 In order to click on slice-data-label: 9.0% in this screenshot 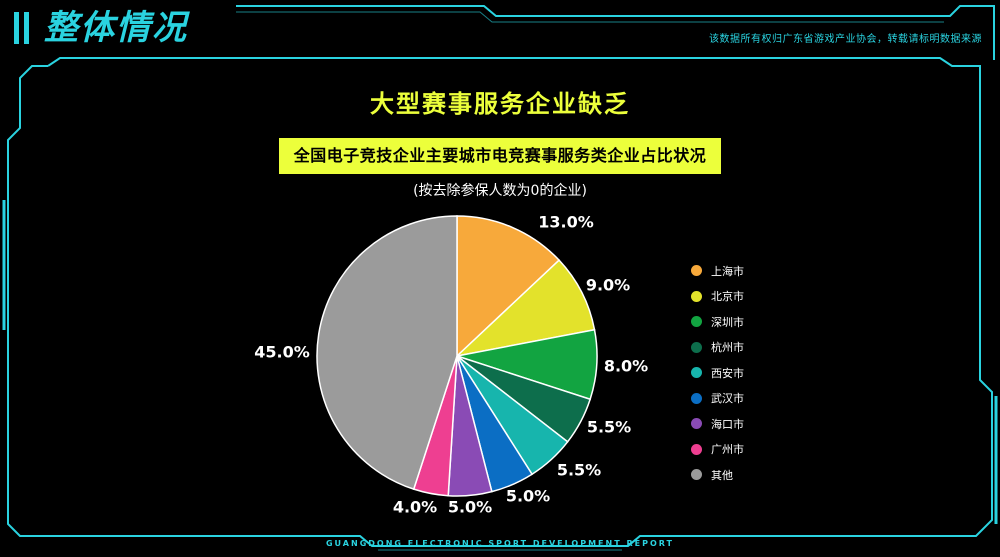, I will do `click(608, 285)`.